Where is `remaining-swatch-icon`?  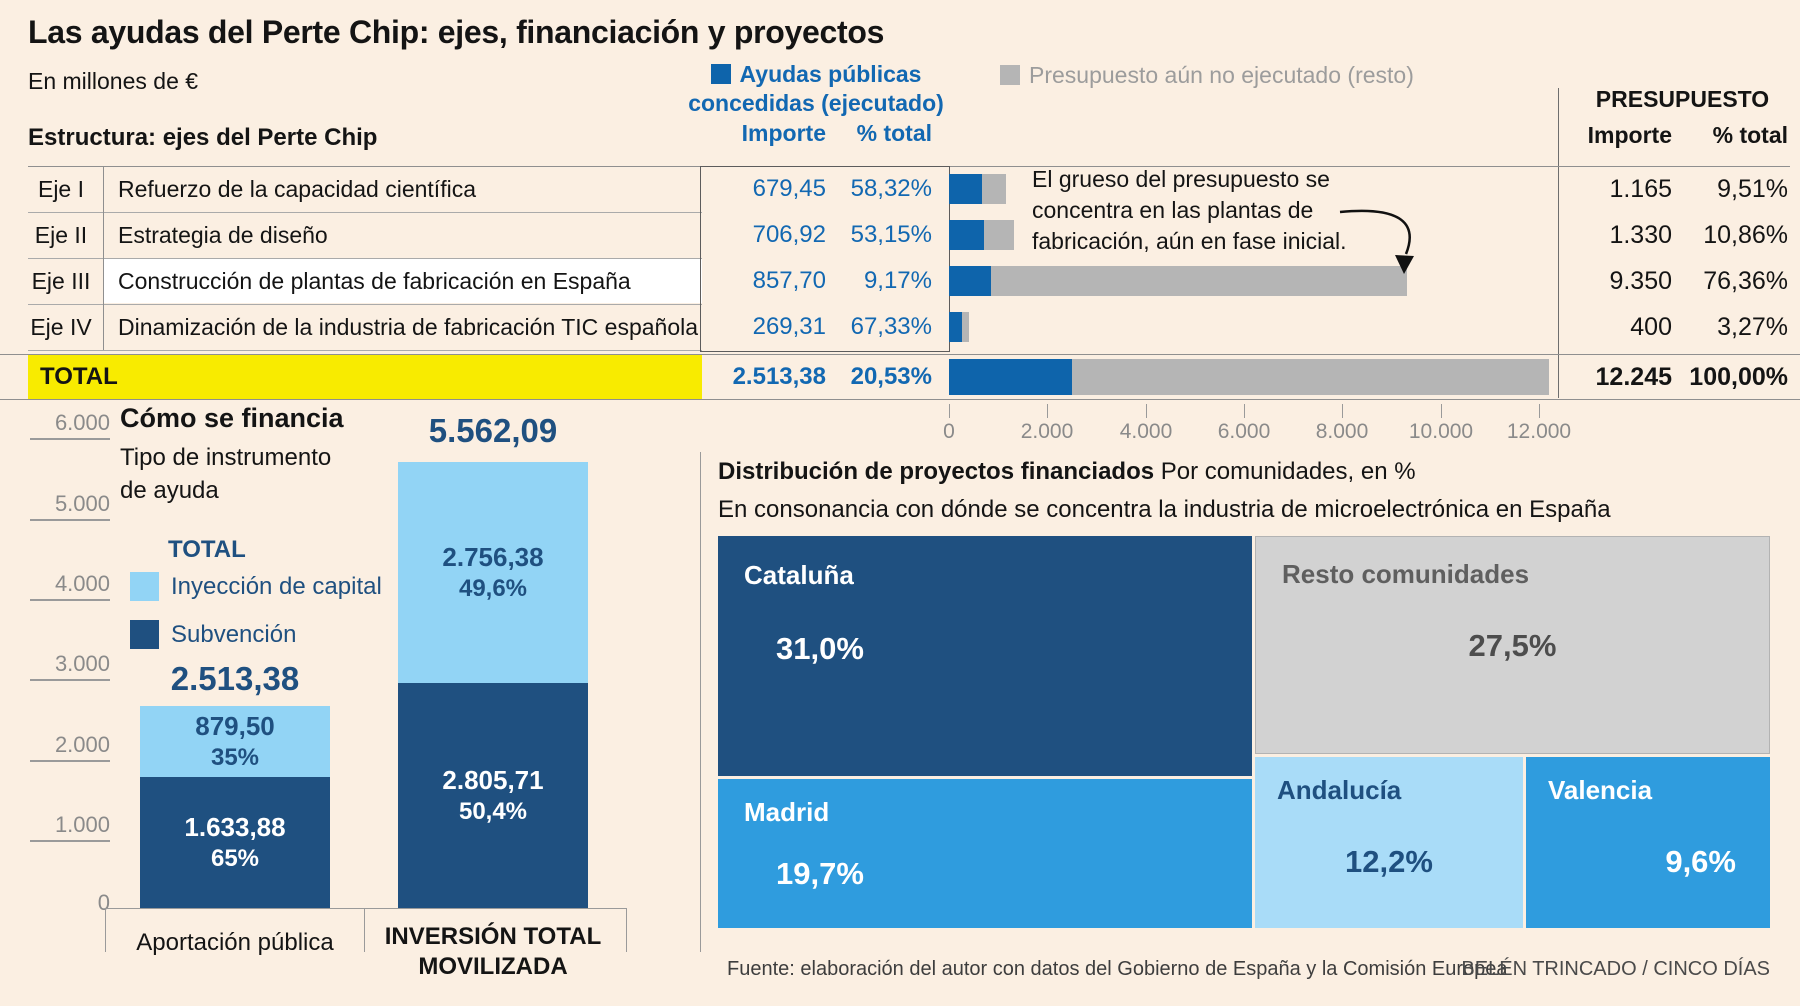
remaining-swatch-icon is located at coordinates (1010, 75).